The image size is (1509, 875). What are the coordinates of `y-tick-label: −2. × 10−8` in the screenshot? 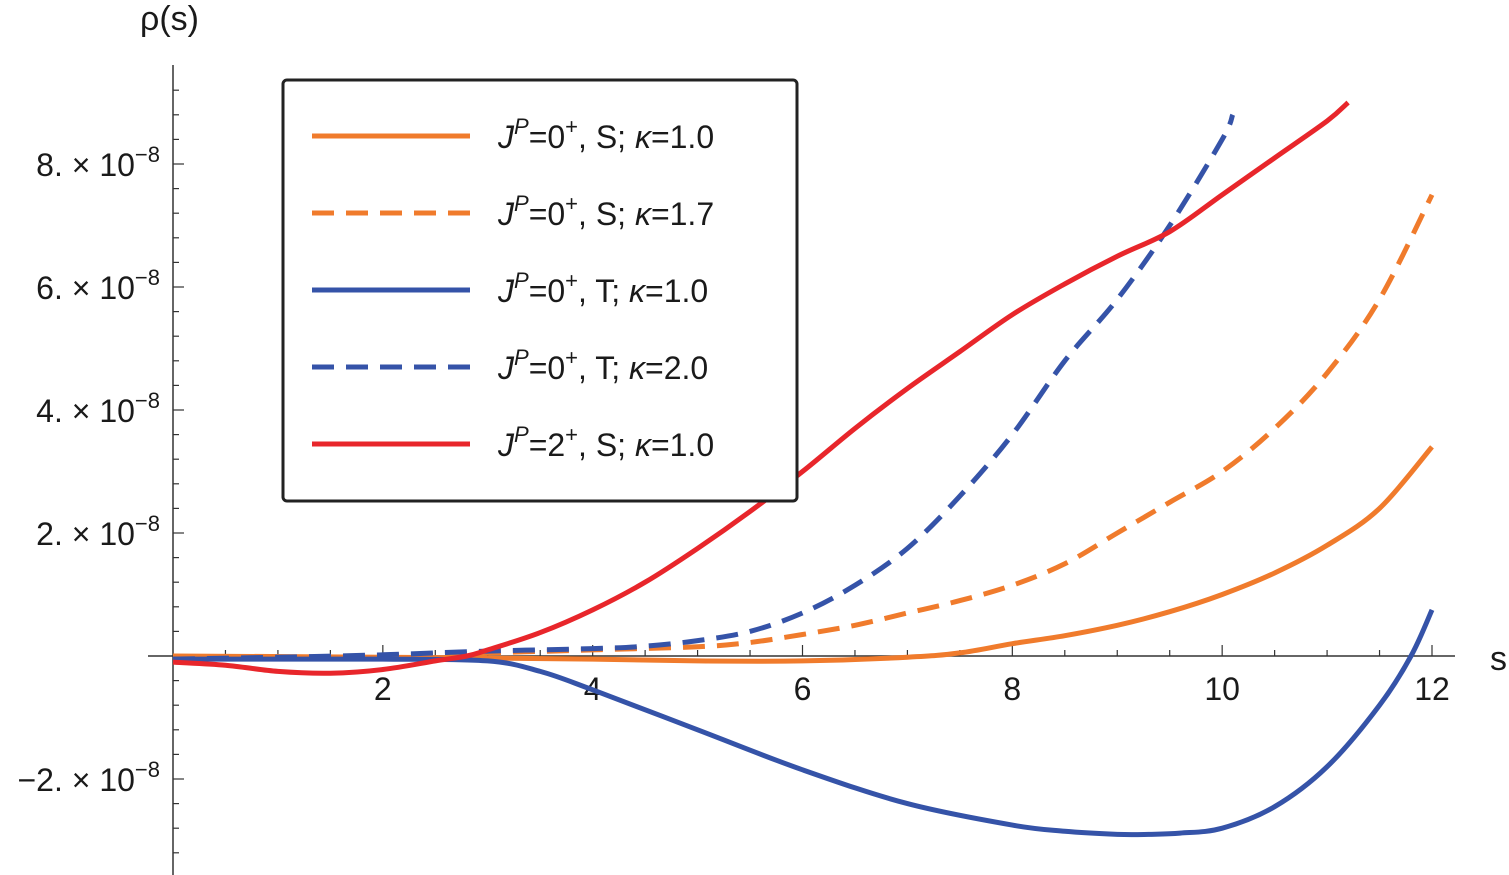 It's located at (88, 777).